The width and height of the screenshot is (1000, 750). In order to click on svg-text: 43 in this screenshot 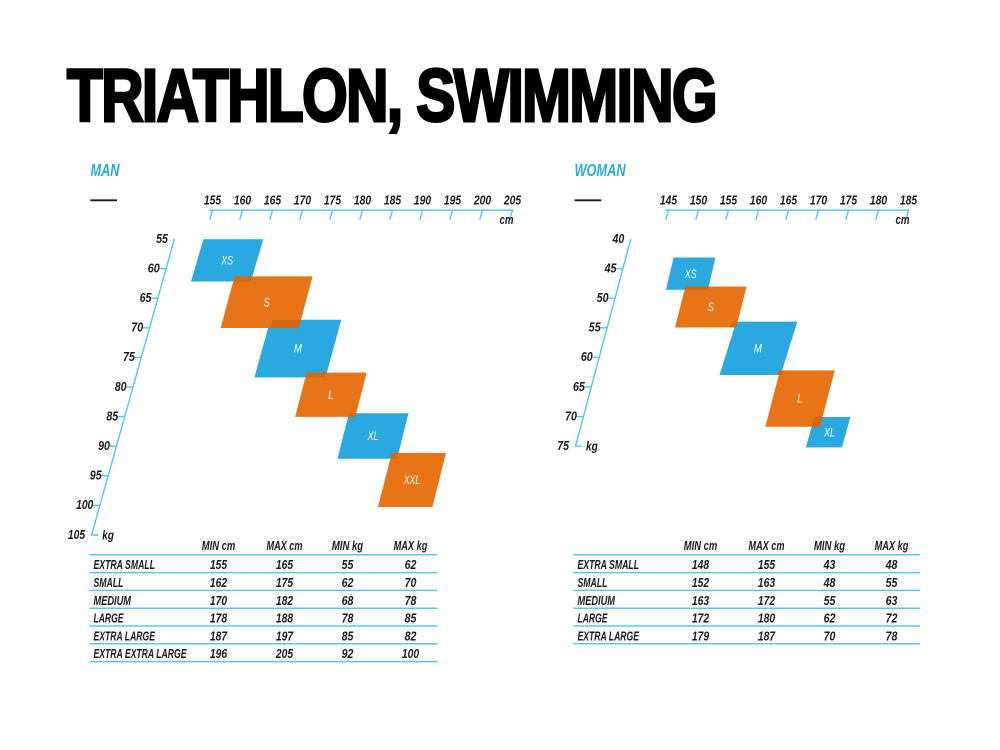, I will do `click(829, 565)`.